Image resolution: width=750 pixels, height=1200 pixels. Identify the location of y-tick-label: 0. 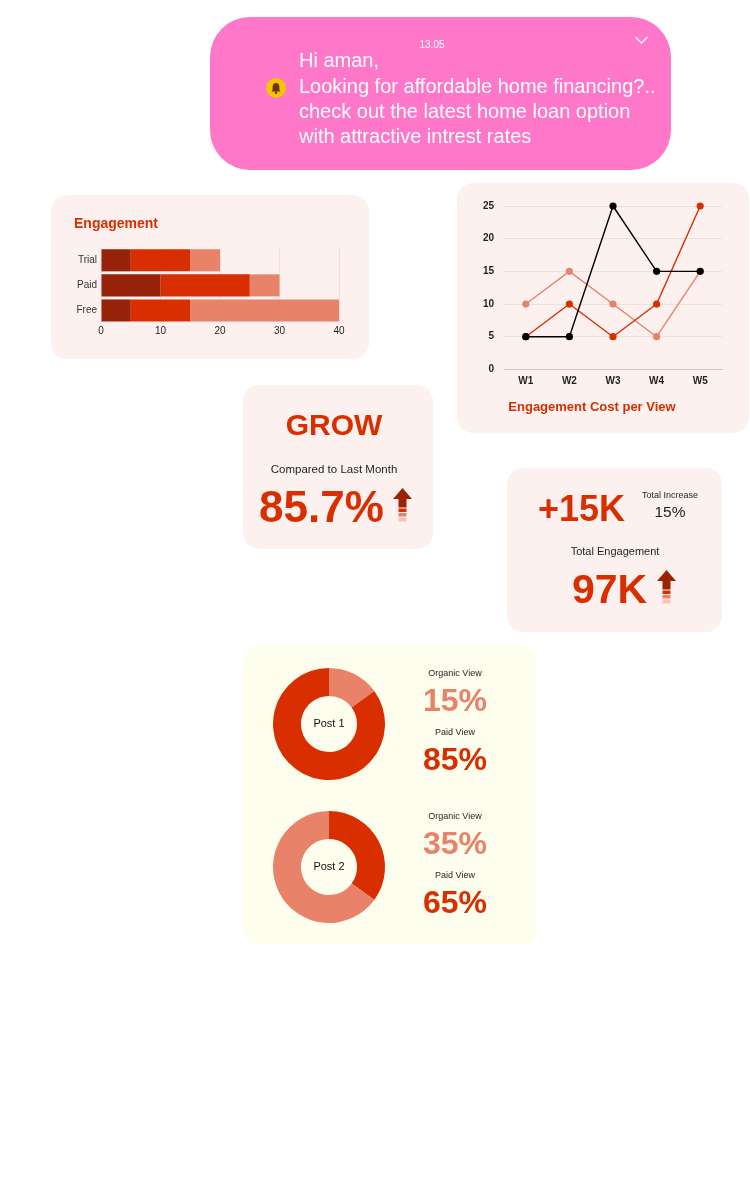
(491, 369).